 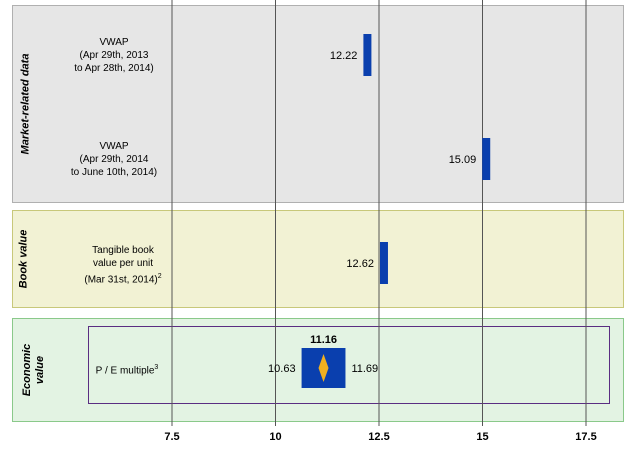 What do you see at coordinates (482, 437) in the screenshot?
I see `x-tick-label-3: 15` at bounding box center [482, 437].